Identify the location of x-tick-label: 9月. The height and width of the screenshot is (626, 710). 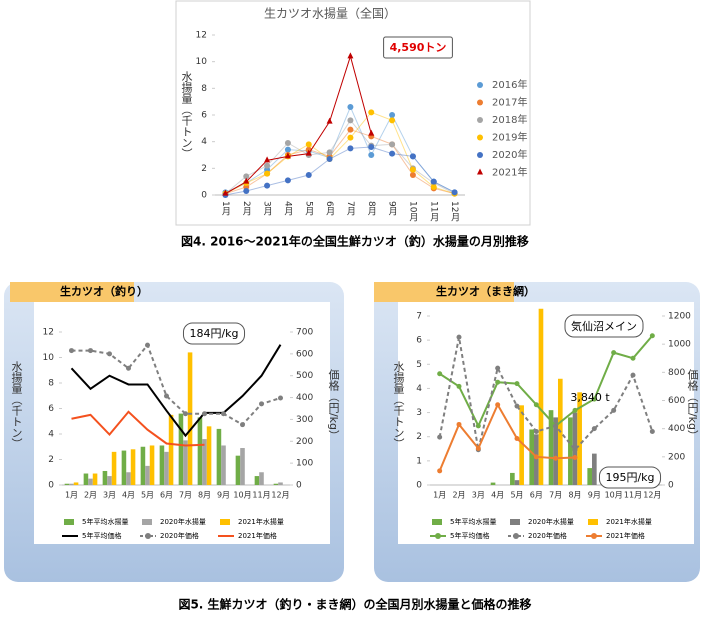
(594, 495).